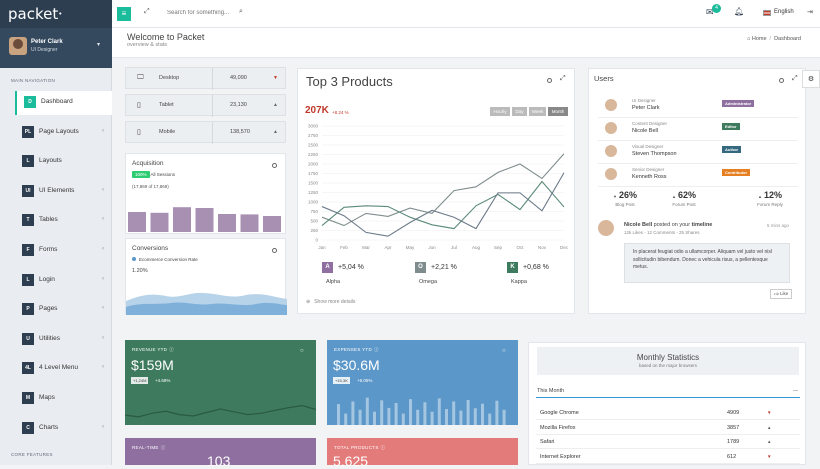 This screenshot has width=820, height=469. I want to click on kpi-tile-real-time: REAL-TIME ⓘ 103, so click(220, 453).